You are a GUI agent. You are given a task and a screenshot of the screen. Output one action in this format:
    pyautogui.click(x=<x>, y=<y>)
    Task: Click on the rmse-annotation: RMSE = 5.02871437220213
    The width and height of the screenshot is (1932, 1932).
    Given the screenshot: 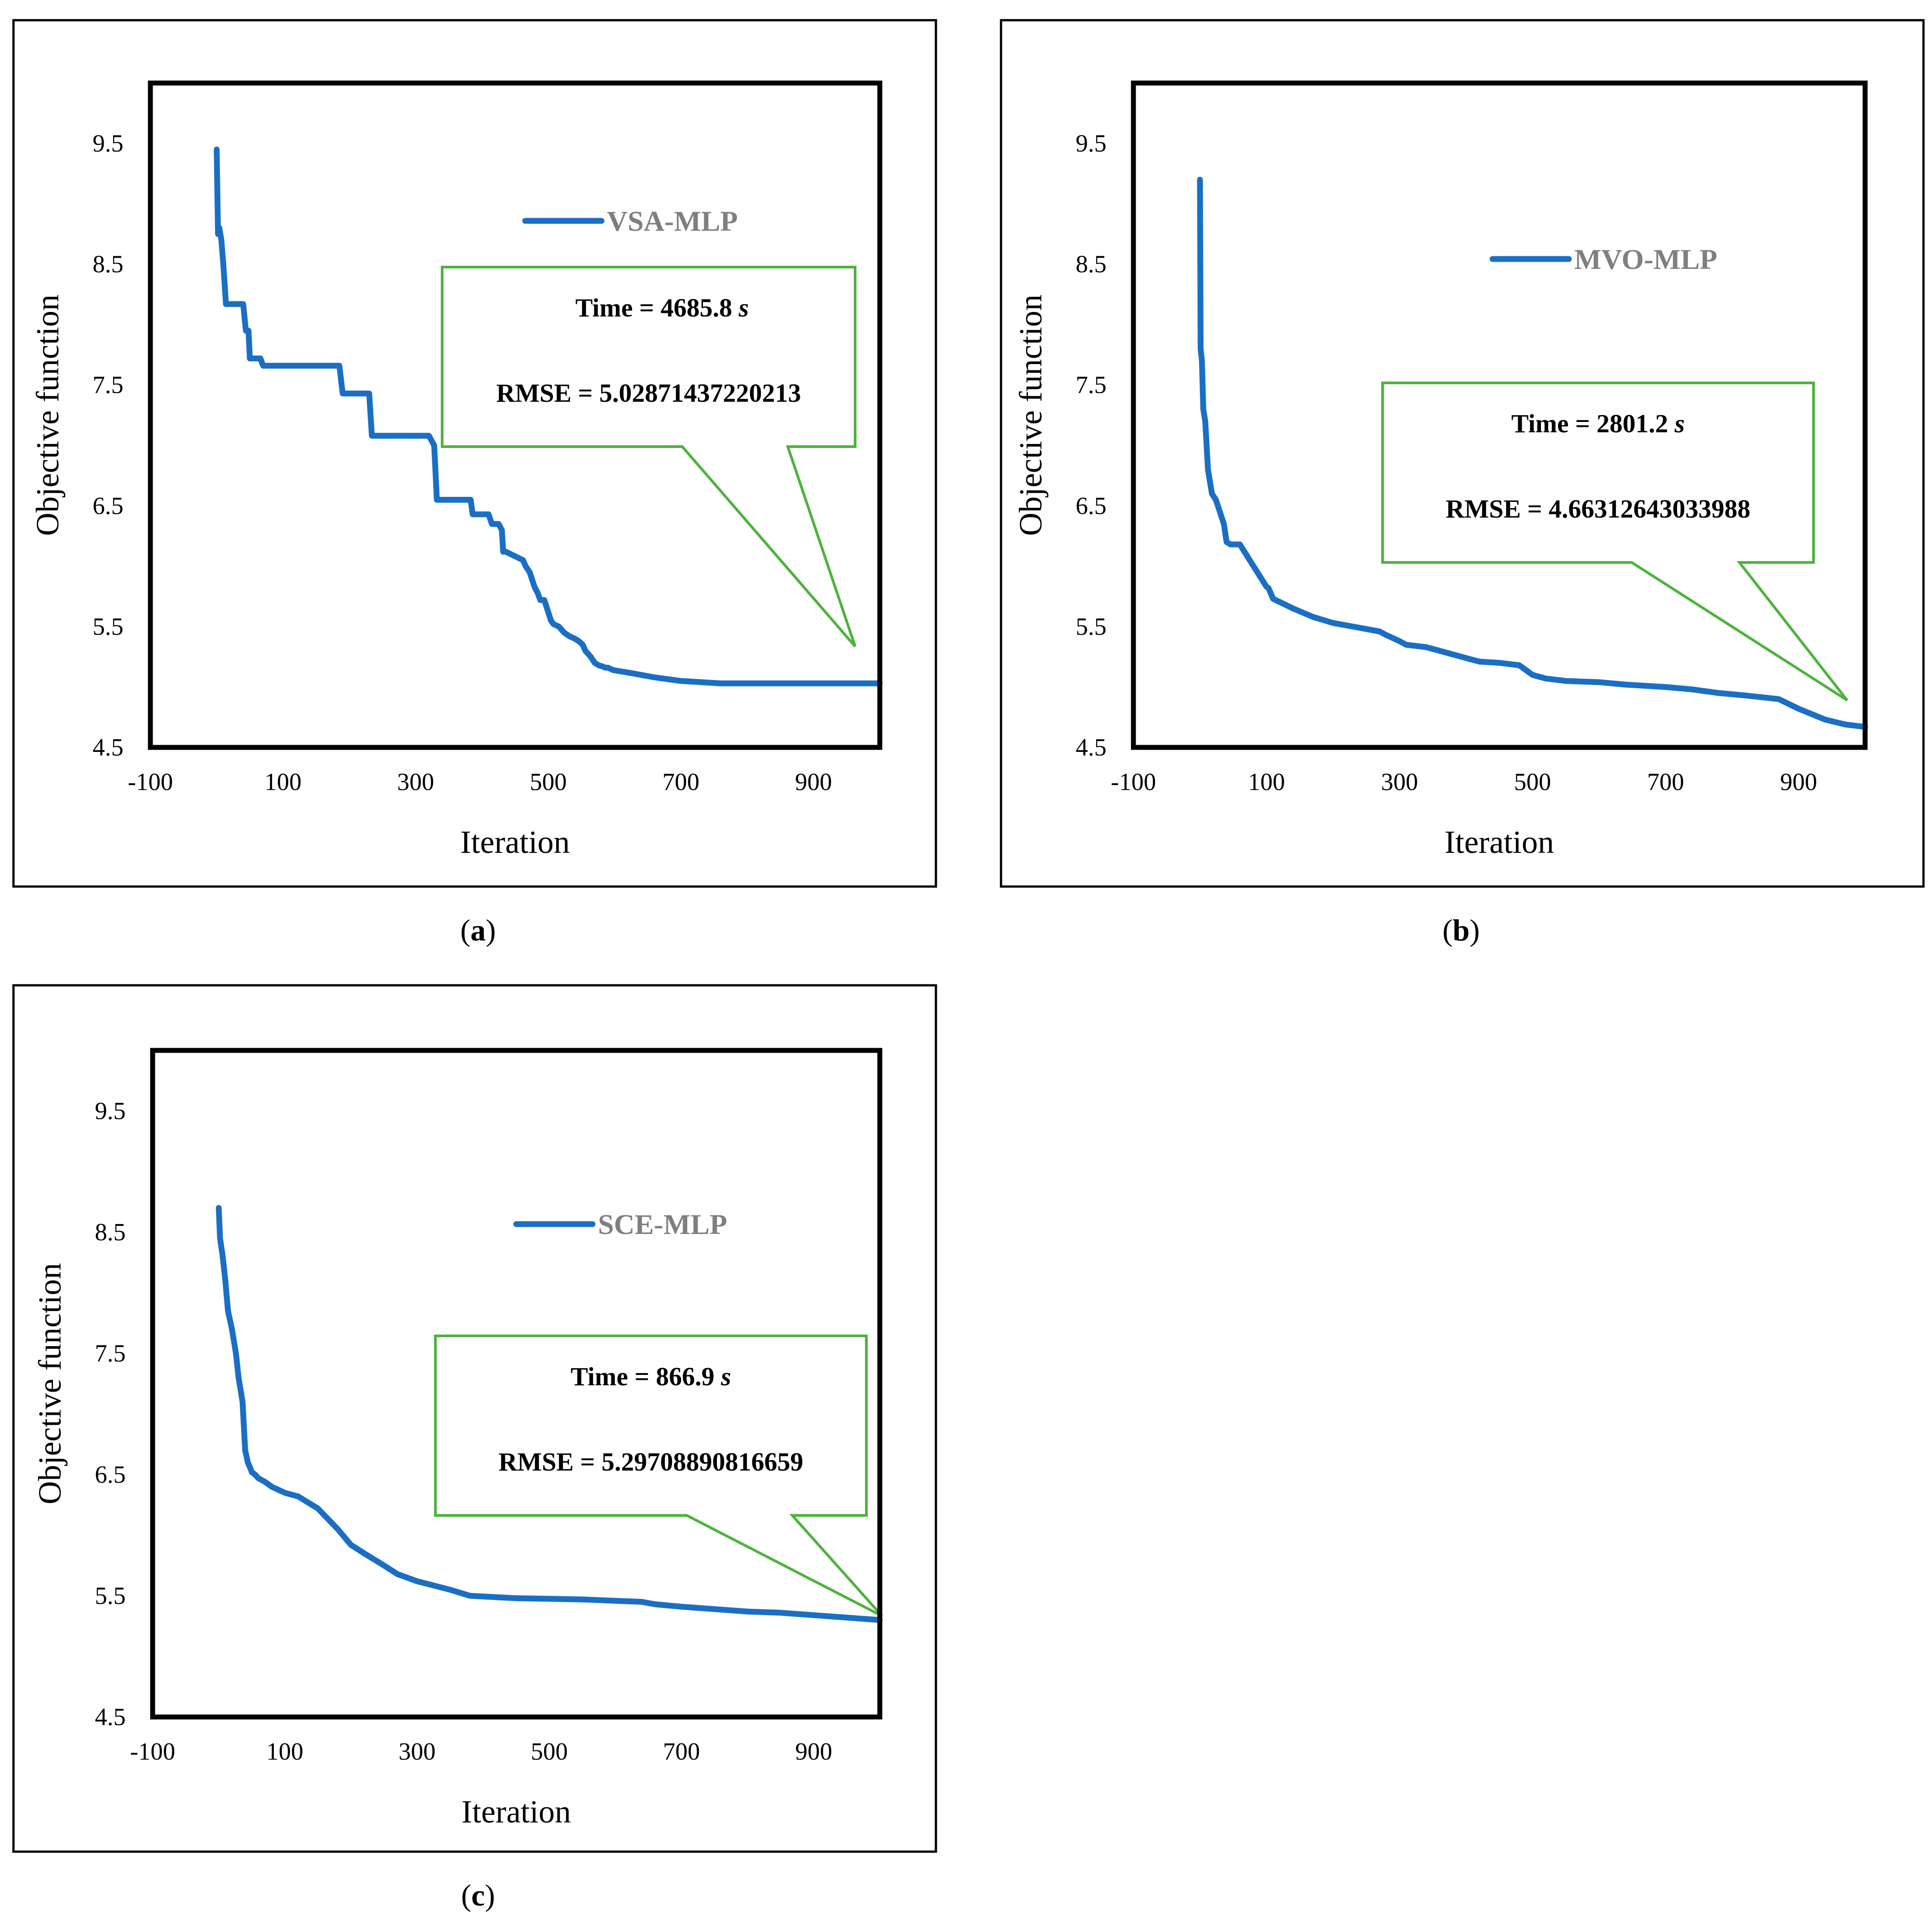 What is the action you would take?
    pyautogui.click(x=648, y=393)
    